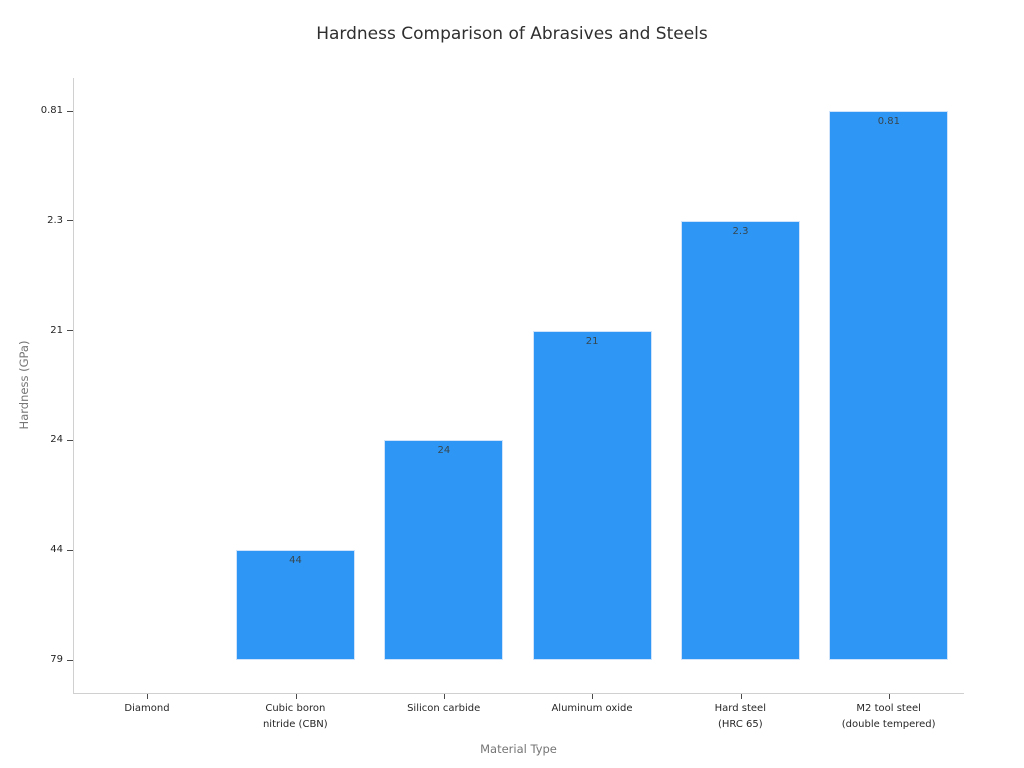 The height and width of the screenshot is (768, 1024). I want to click on x-axis-title: Material Type, so click(518, 749).